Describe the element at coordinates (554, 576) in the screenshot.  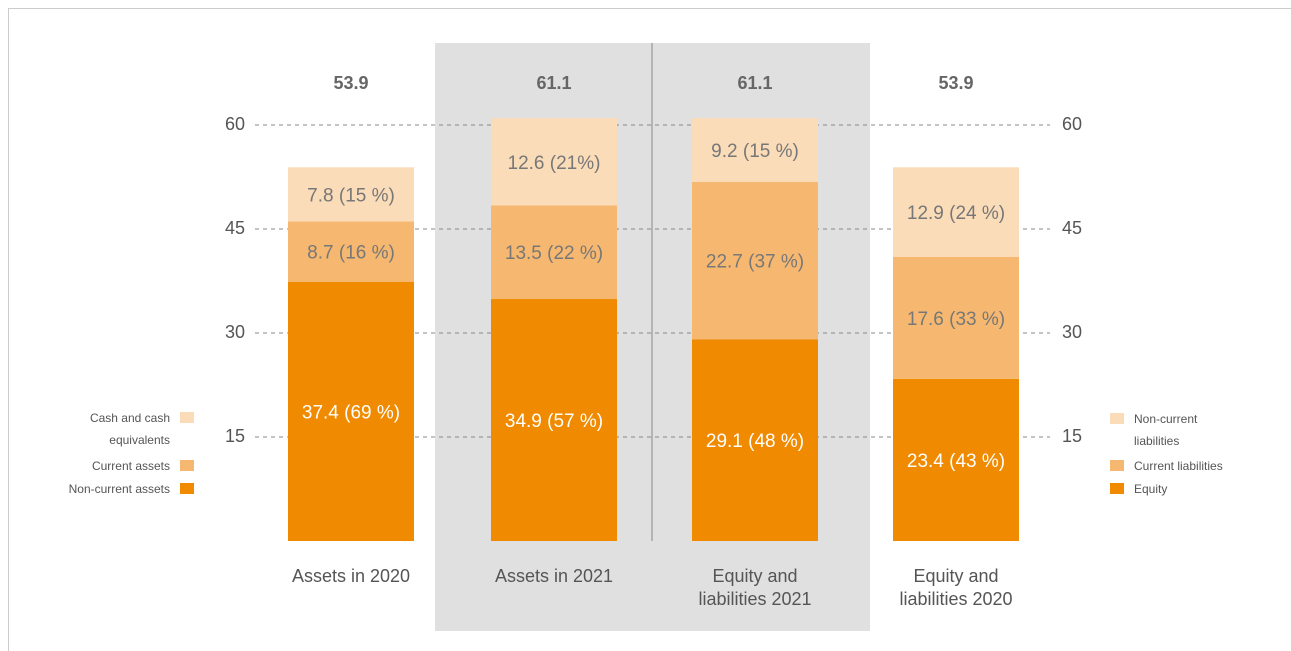
I see `x-tick-label: Assets in 2021` at that location.